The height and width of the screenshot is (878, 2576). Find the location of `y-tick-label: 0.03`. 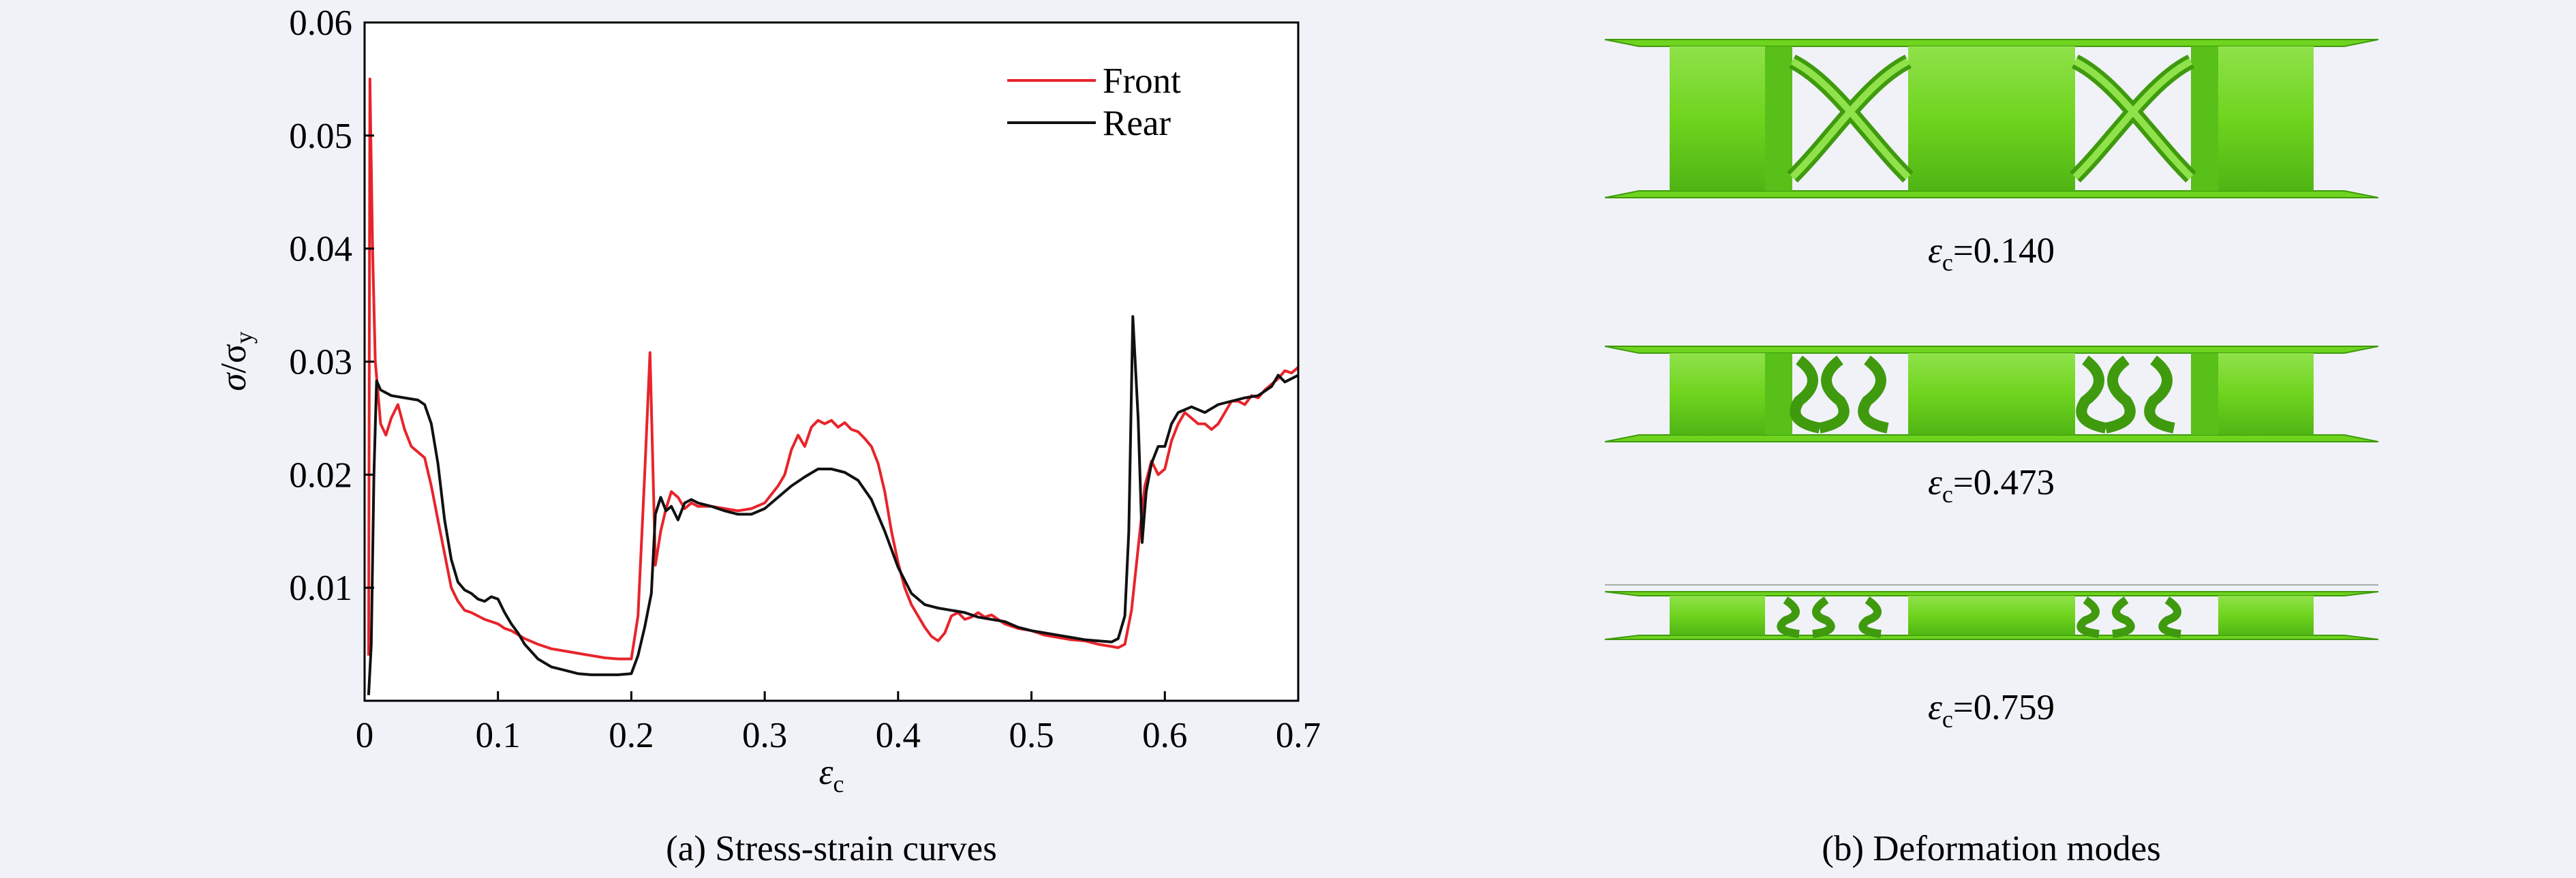

y-tick-label: 0.03 is located at coordinates (320, 362).